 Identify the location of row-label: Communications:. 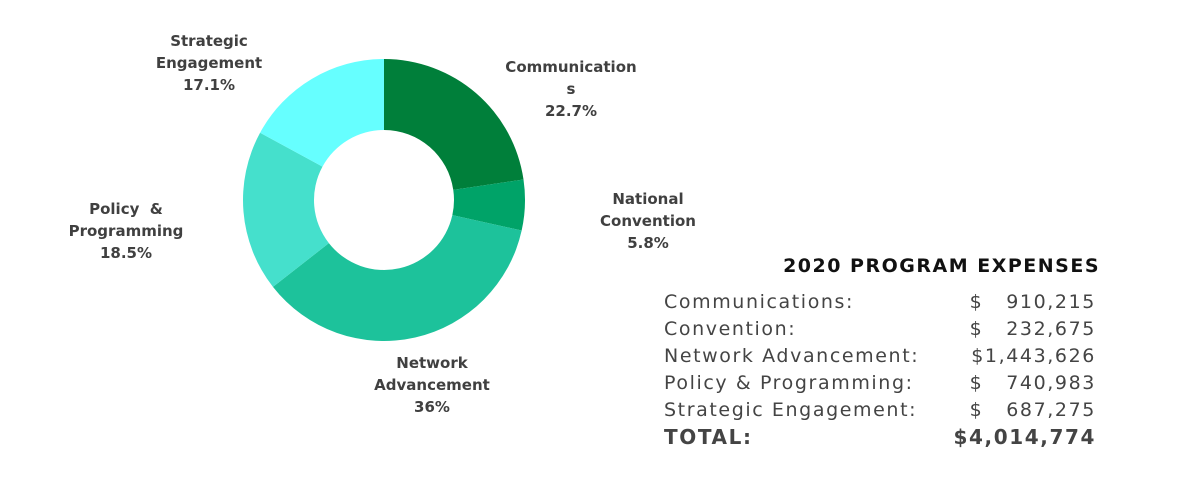
(759, 302).